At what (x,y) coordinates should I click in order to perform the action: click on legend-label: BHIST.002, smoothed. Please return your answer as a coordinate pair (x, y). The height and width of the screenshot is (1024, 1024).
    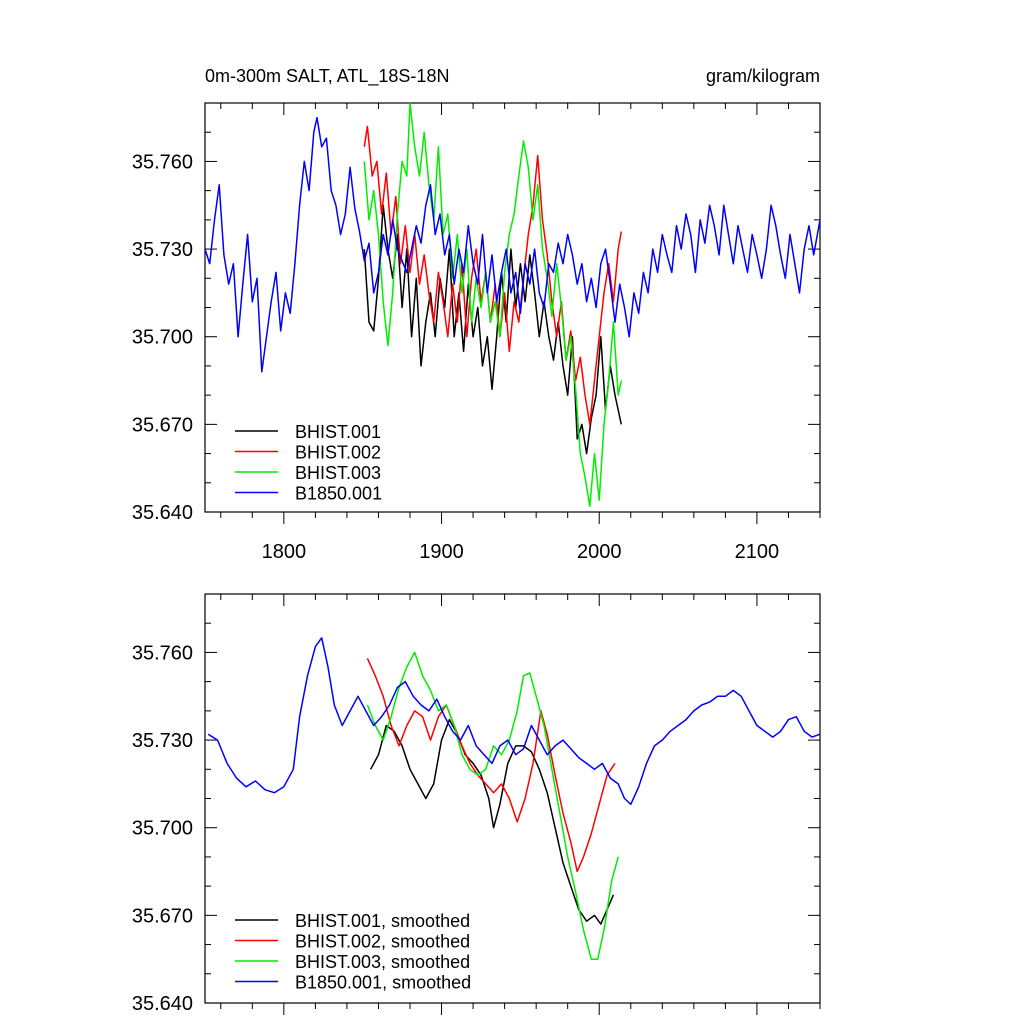
    Looking at the image, I should click on (382, 942).